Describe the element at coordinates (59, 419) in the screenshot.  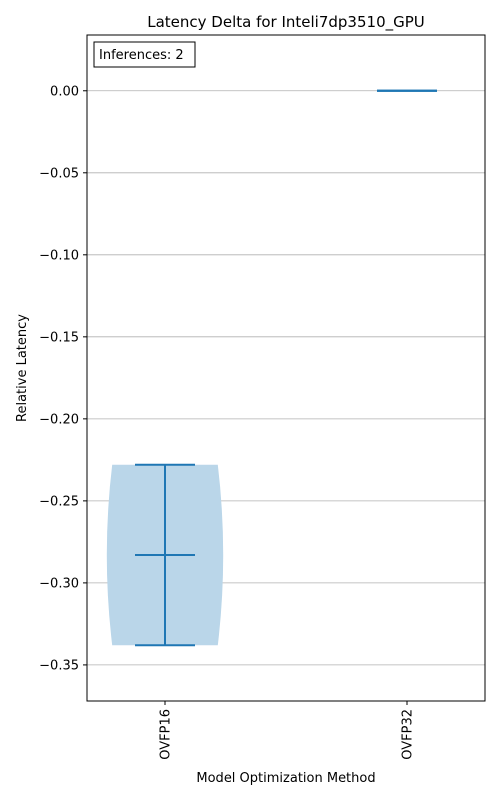
I see `y-tick-label: −0.20` at that location.